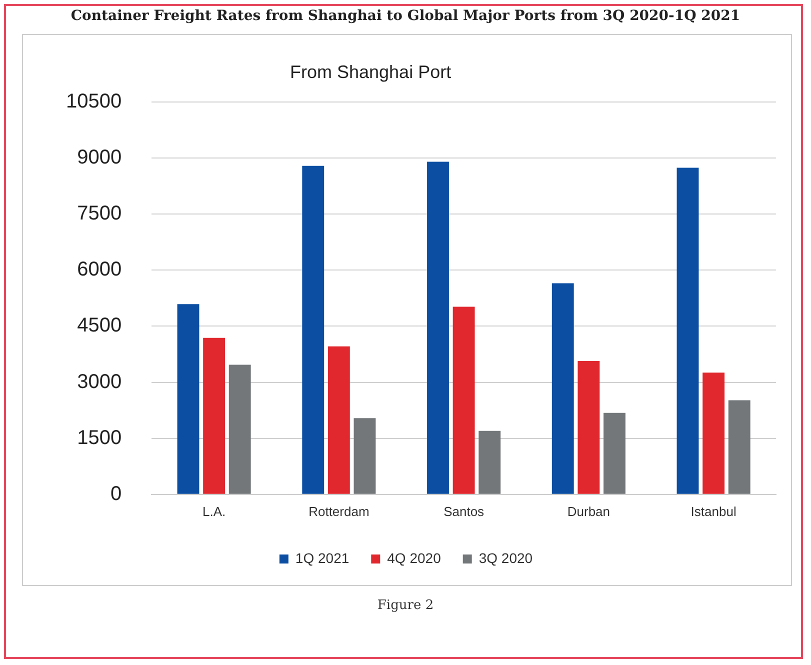  Describe the element at coordinates (99, 213) in the screenshot. I see `y-tick-label: 7500` at that location.